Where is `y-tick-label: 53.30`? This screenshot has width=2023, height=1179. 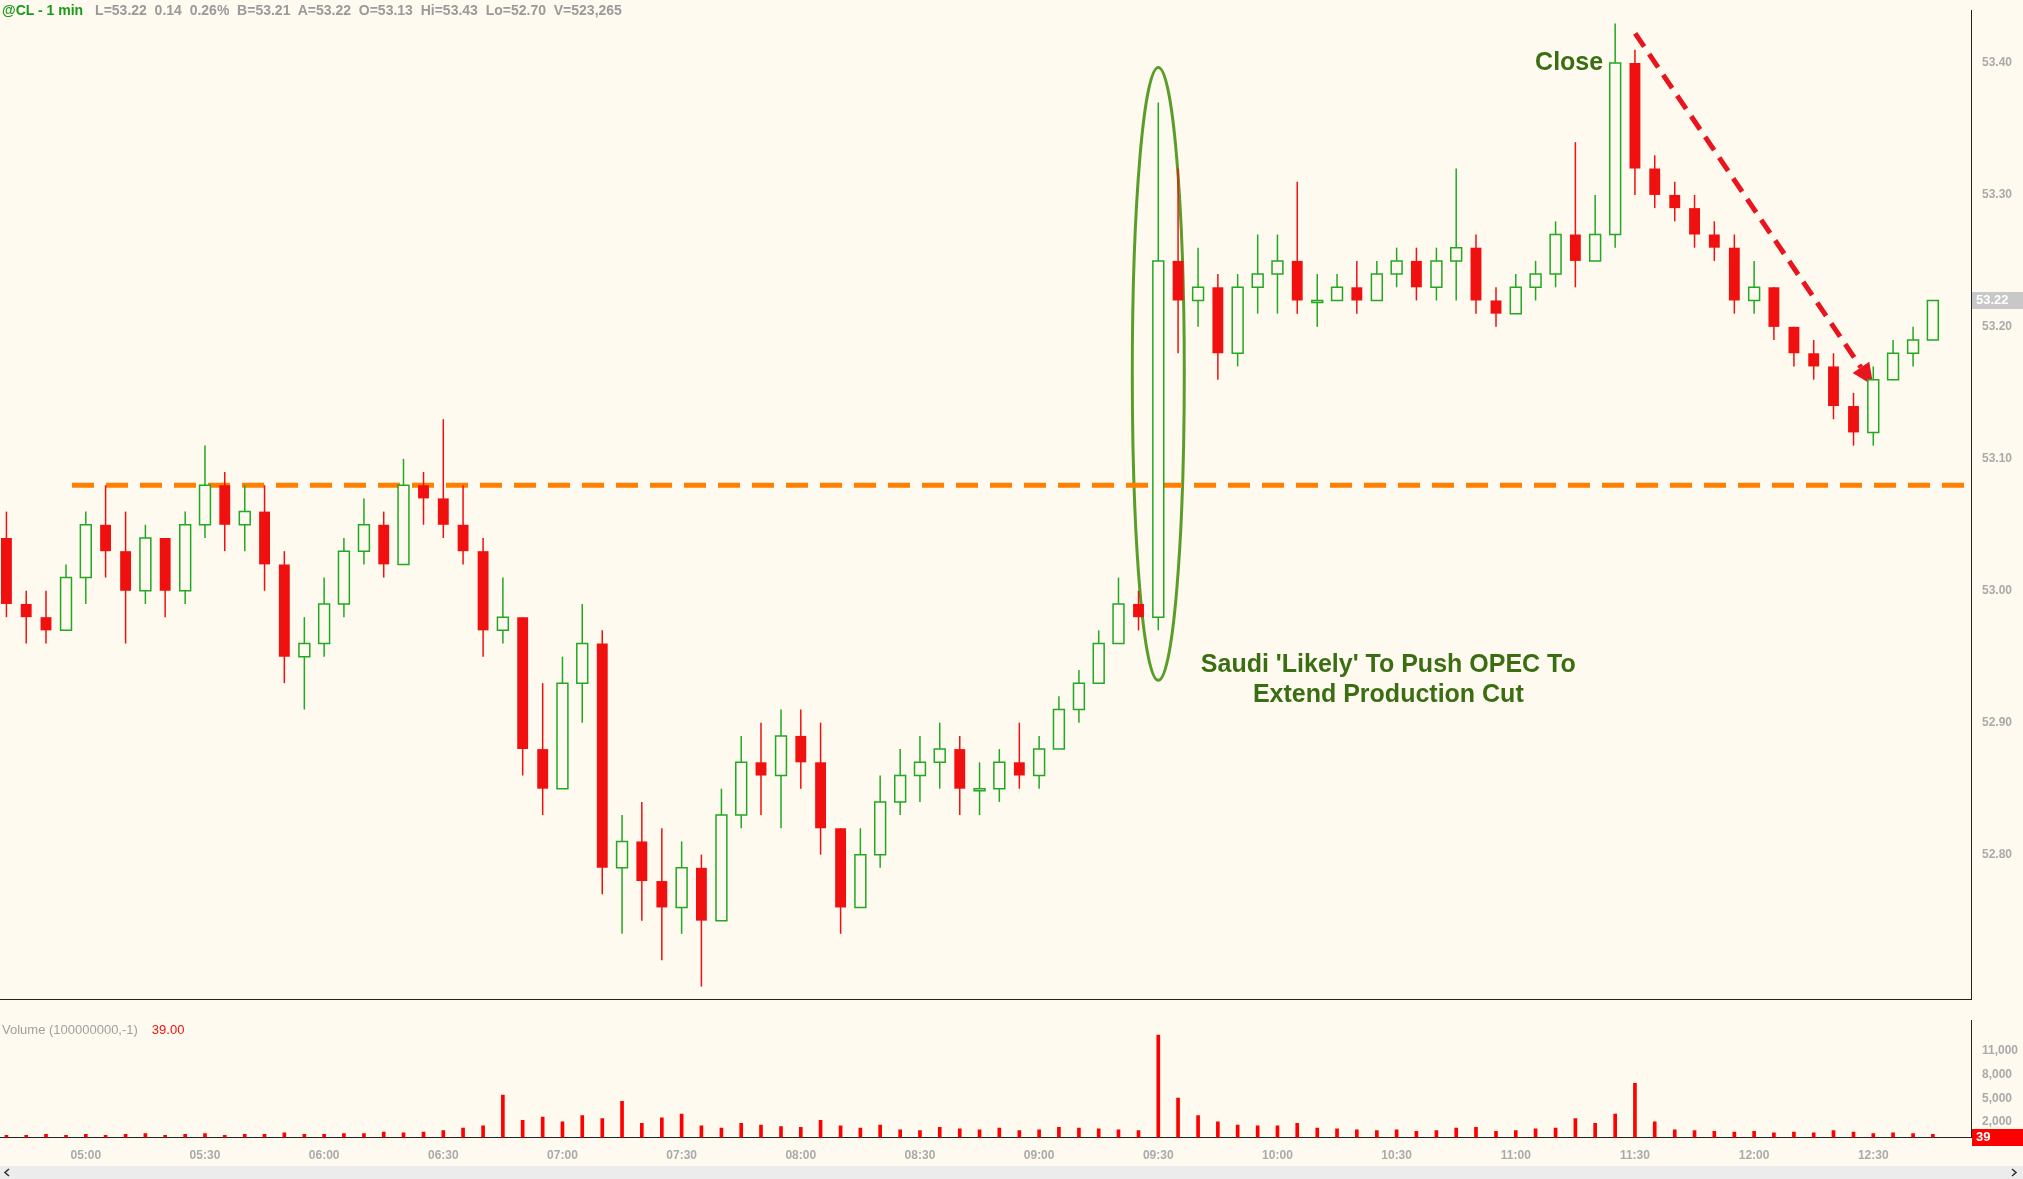 y-tick-label: 53.30 is located at coordinates (1997, 194).